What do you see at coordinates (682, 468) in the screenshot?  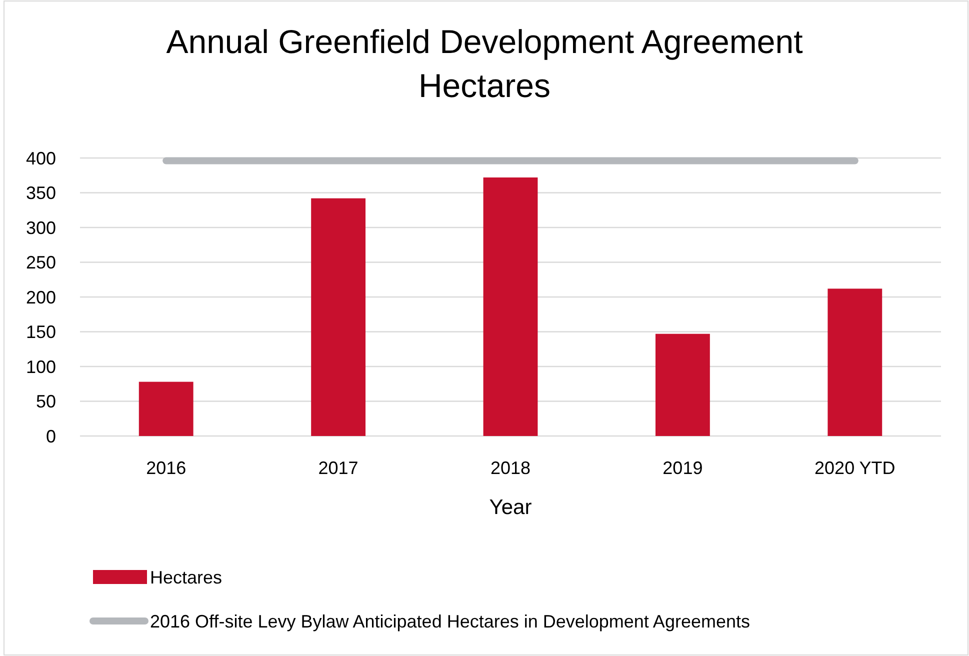 I see `x-tick-label: 2019` at bounding box center [682, 468].